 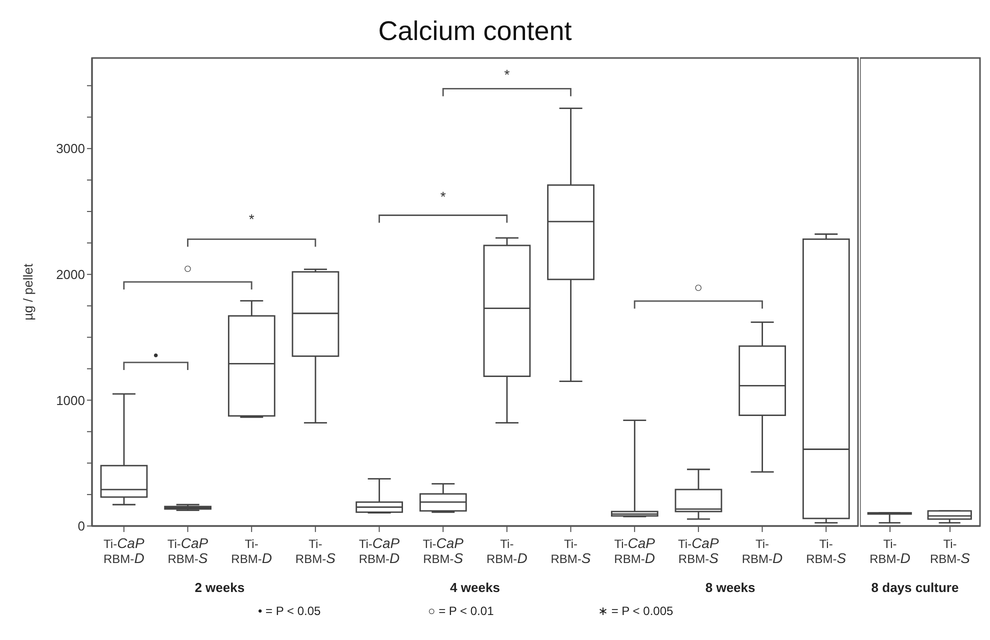 I want to click on x-axis-title: 8 days culture, so click(x=915, y=587).